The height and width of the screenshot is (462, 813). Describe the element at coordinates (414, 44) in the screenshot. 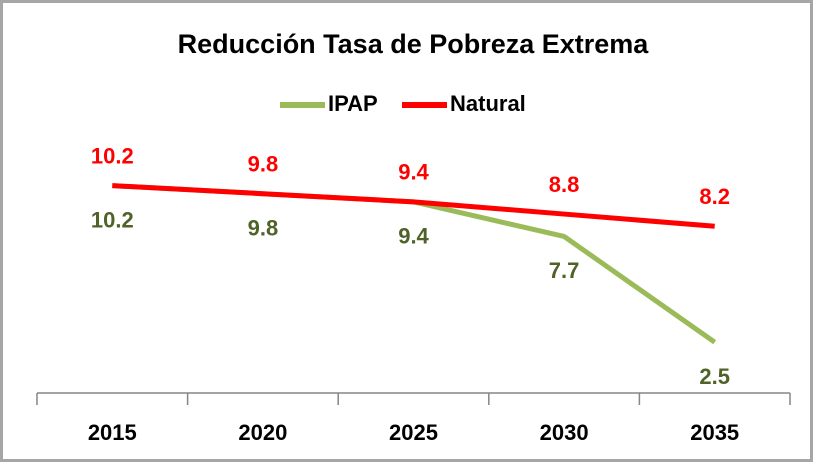

I see `chart-title: Reducción Tasa de Pobreza Extrema` at that location.